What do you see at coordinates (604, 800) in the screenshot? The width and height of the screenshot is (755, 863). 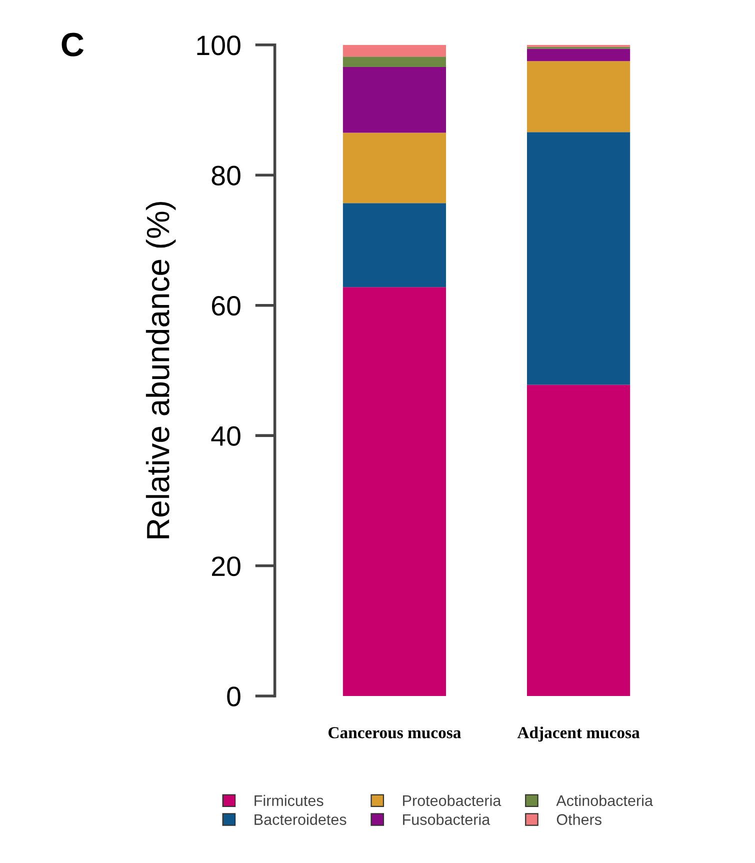 I see `legend-label: Actinobacteria` at bounding box center [604, 800].